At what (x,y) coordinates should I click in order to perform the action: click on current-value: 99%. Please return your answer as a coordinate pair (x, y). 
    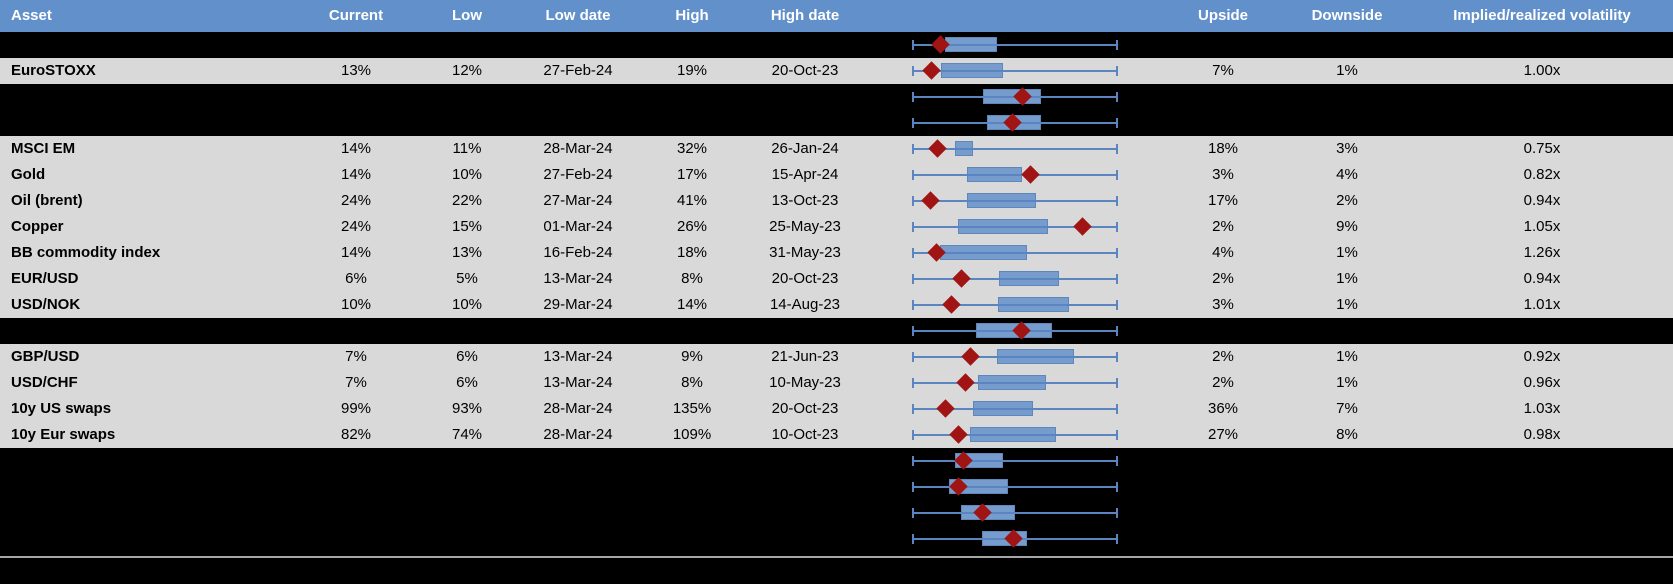
    Looking at the image, I should click on (356, 408).